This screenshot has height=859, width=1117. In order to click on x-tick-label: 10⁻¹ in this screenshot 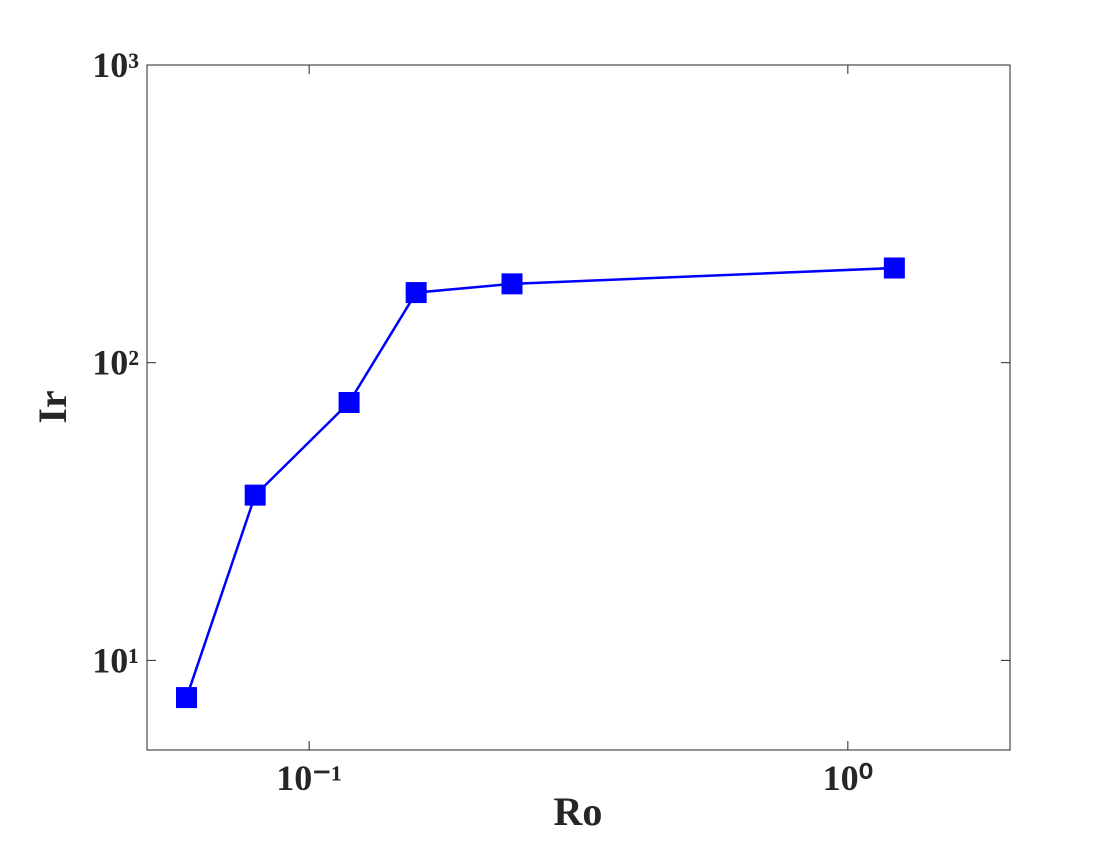, I will do `click(309, 778)`.